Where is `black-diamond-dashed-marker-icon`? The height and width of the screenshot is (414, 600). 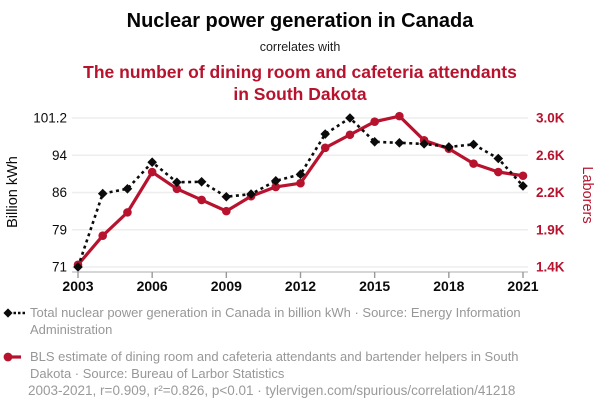 black-diamond-dashed-marker-icon is located at coordinates (14, 313).